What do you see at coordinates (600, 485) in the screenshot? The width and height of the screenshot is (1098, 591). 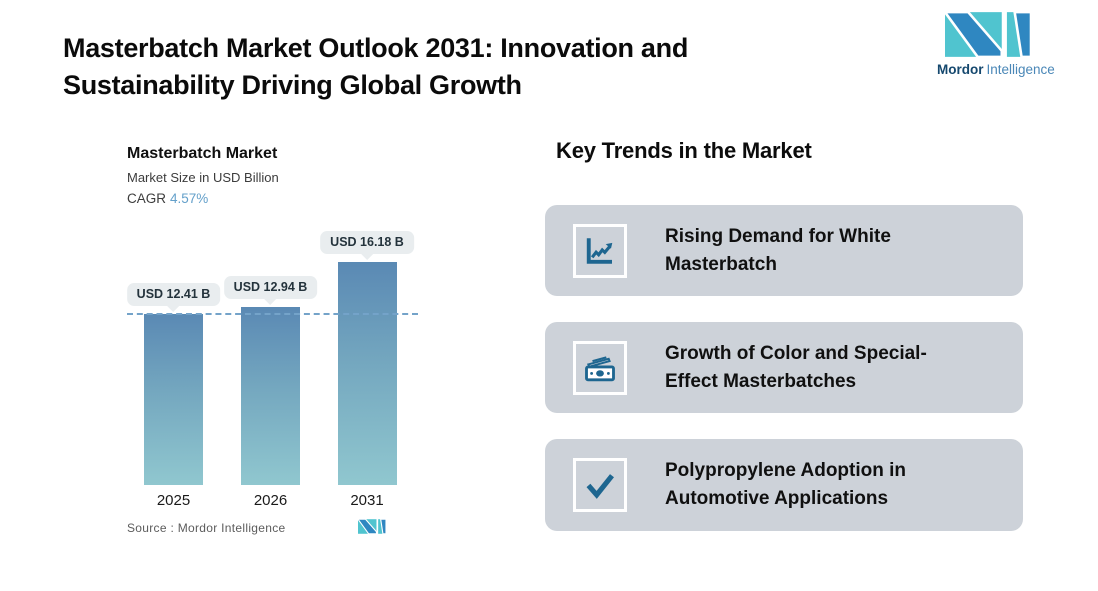 I see `checkmark-icon` at bounding box center [600, 485].